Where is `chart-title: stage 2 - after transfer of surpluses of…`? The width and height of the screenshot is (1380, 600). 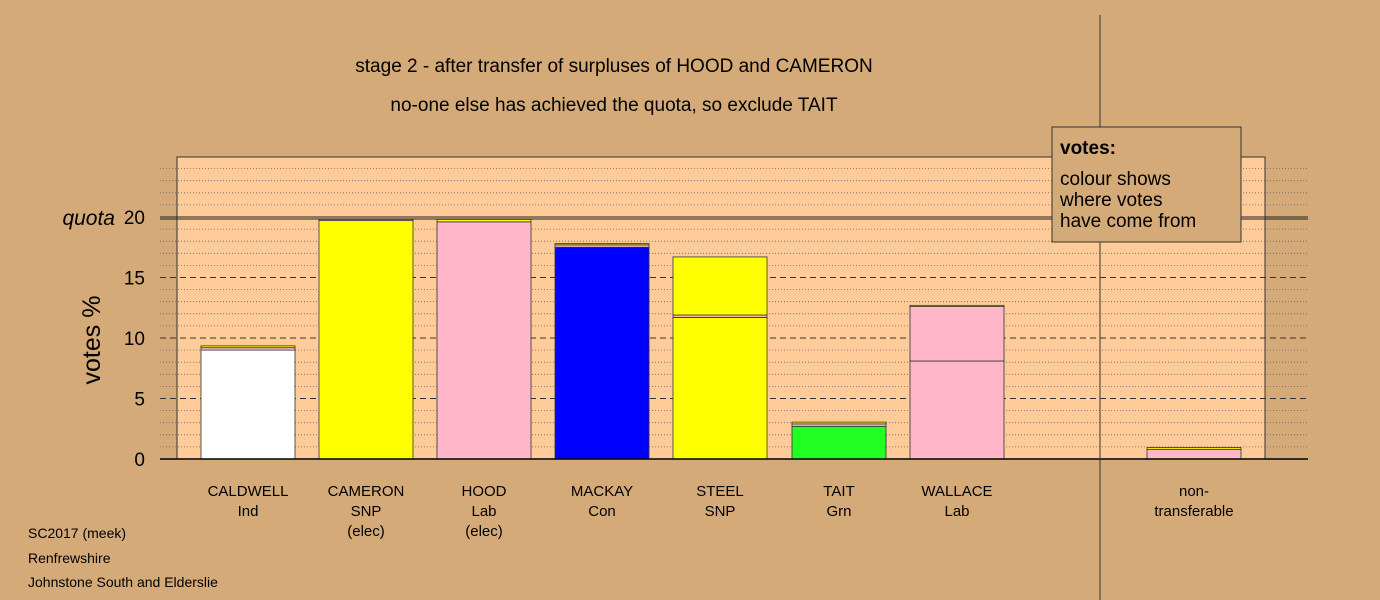
chart-title: stage 2 - after transfer of surpluses of… is located at coordinates (613, 66).